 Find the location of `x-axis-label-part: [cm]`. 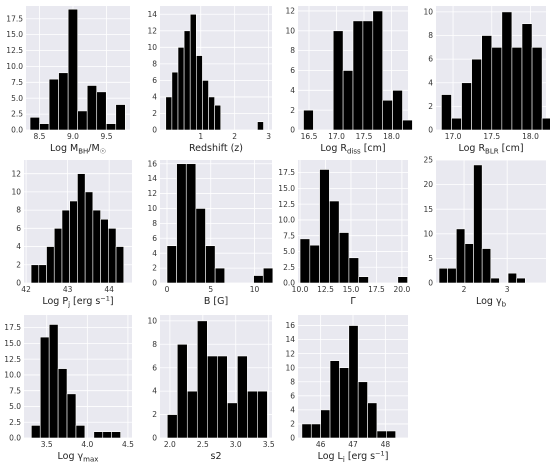

x-axis-label-part: [cm] is located at coordinates (373, 148).